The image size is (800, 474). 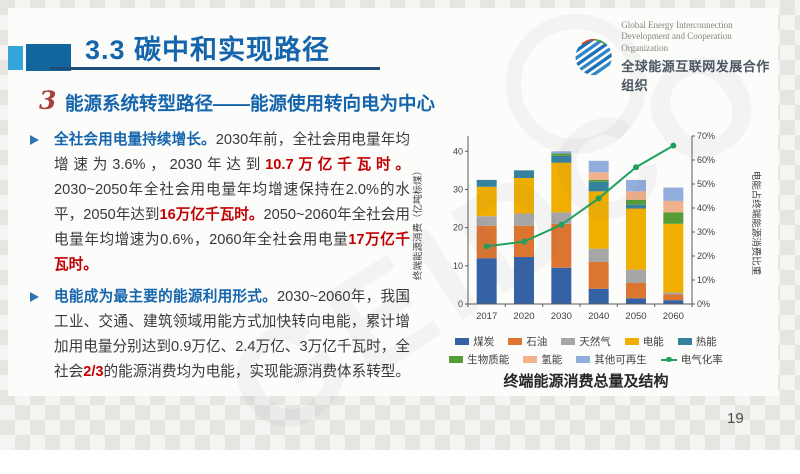 I want to click on legend-label: 电气化率, so click(x=701, y=360).